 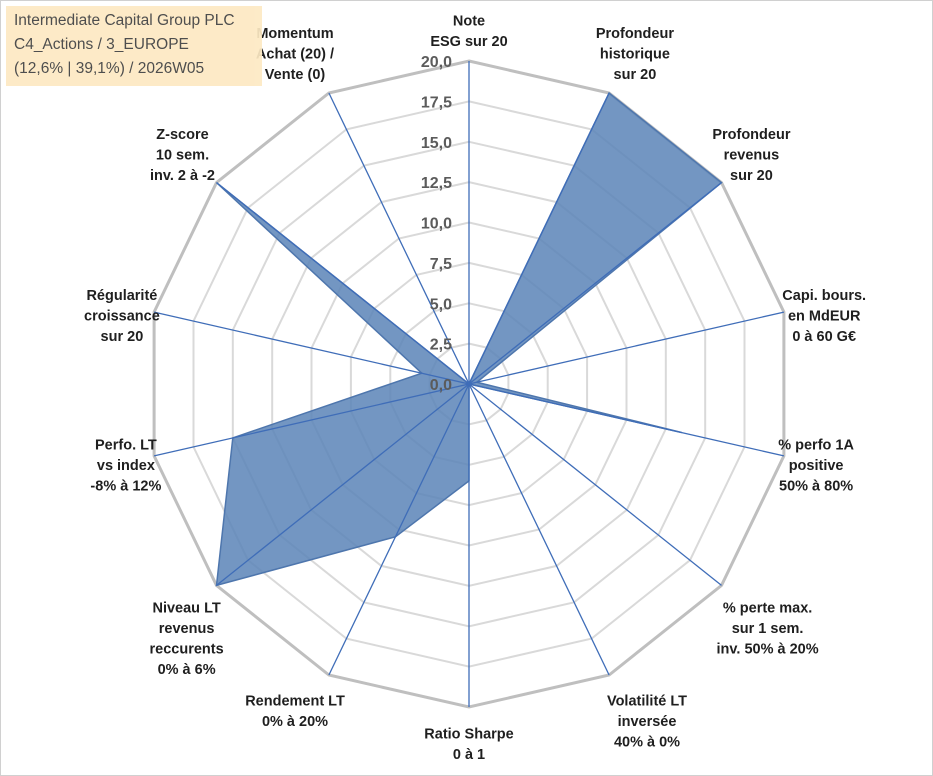 What do you see at coordinates (816, 465) in the screenshot?
I see `axis-category-label: % perfo 1A positive 50% à 80%` at bounding box center [816, 465].